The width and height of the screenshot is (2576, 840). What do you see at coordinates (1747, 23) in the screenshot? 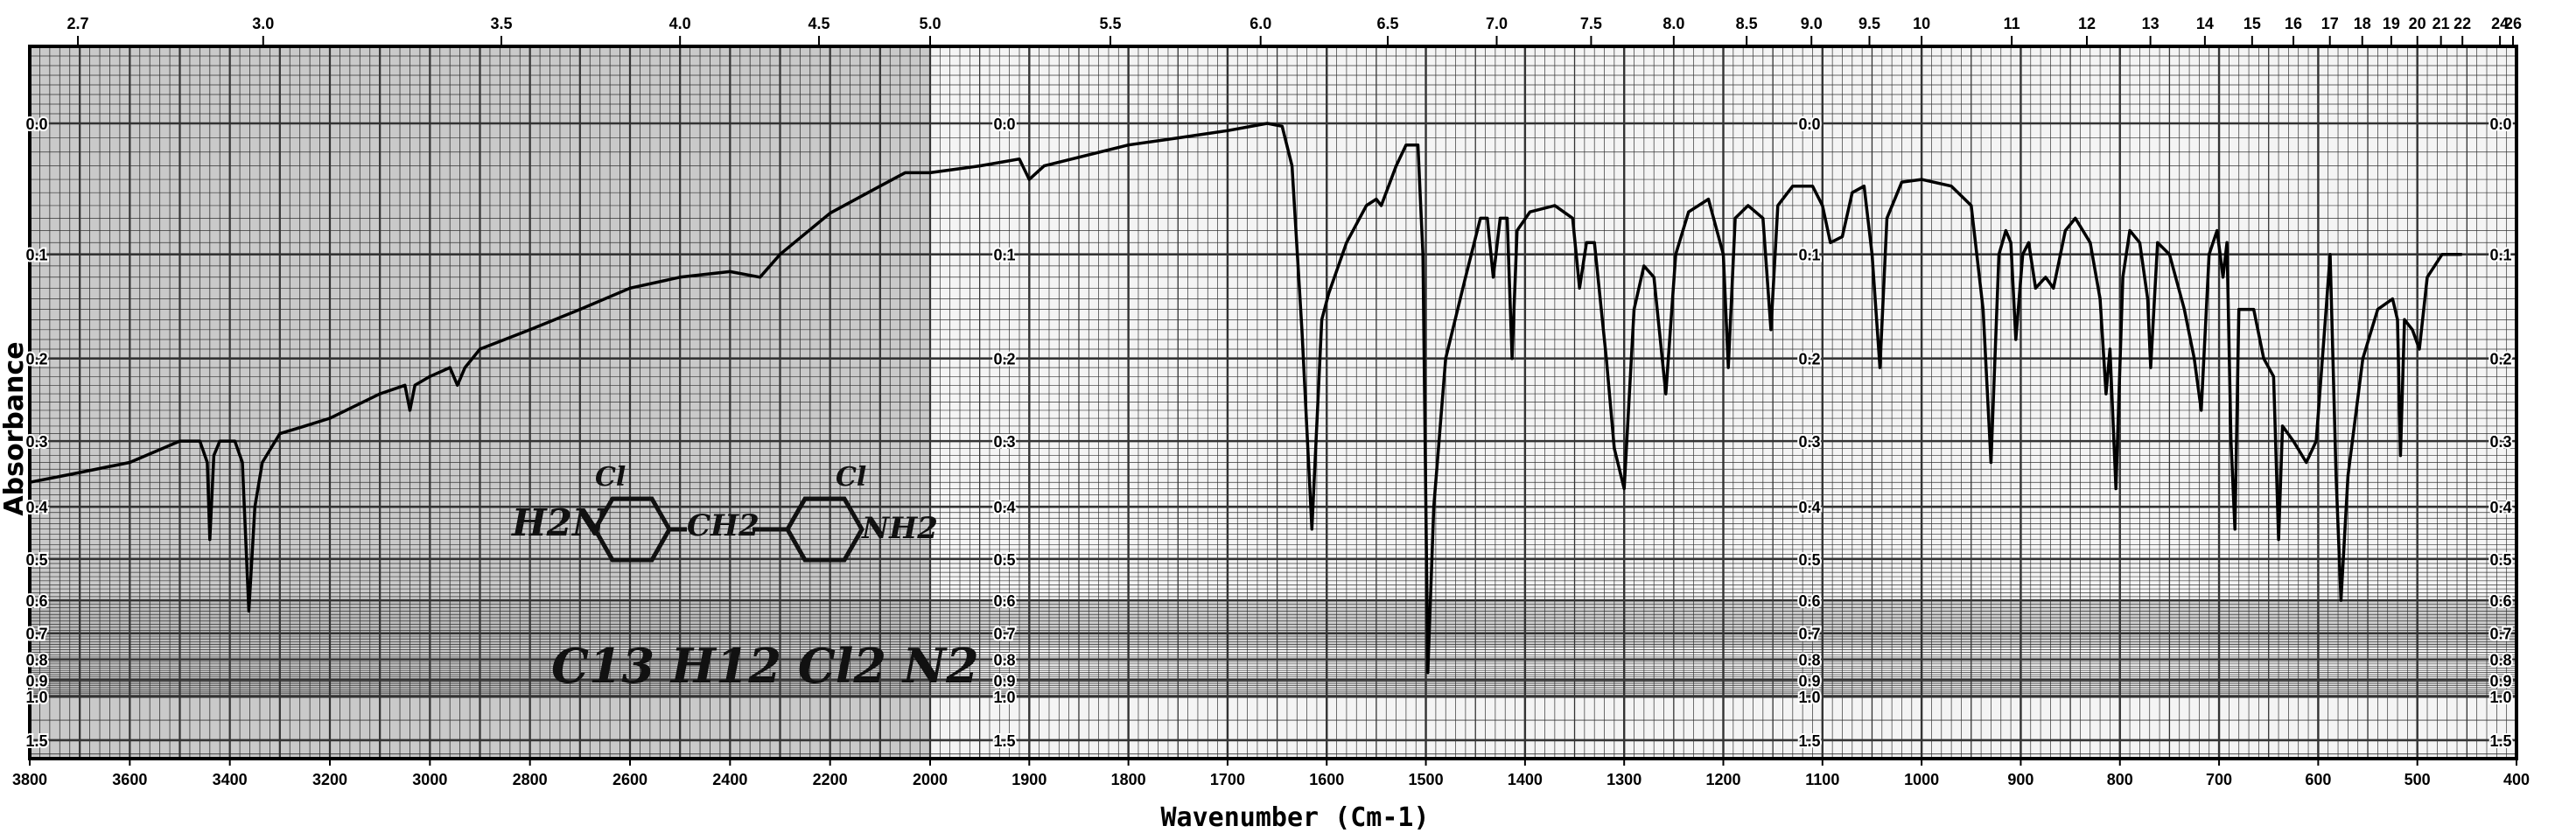
I see `top-tick-label: 8.5` at bounding box center [1747, 23].